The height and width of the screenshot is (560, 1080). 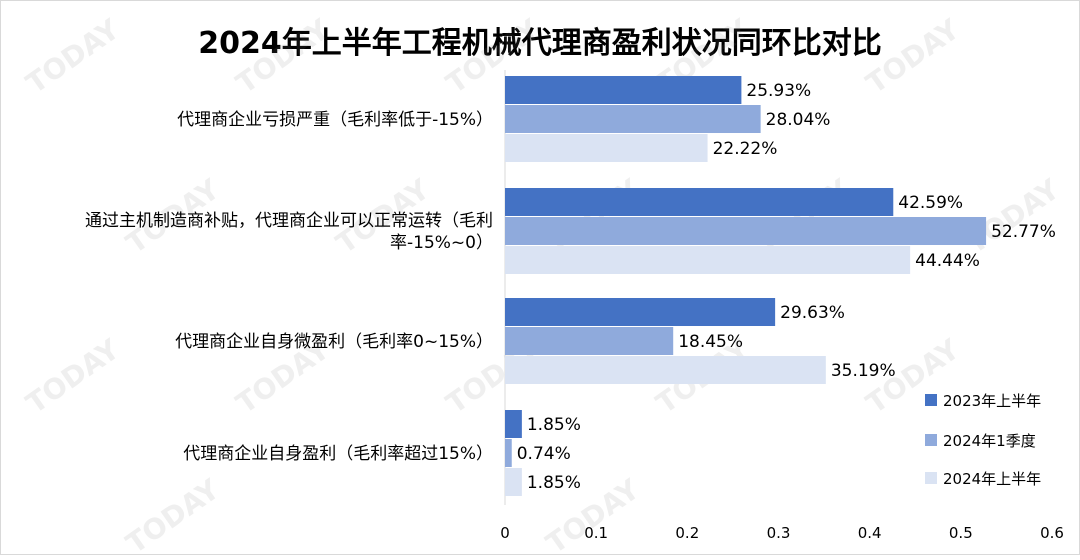 I want to click on category-label: 代理商企业自身盈利（毛利率超过15%）, so click(x=338, y=454).